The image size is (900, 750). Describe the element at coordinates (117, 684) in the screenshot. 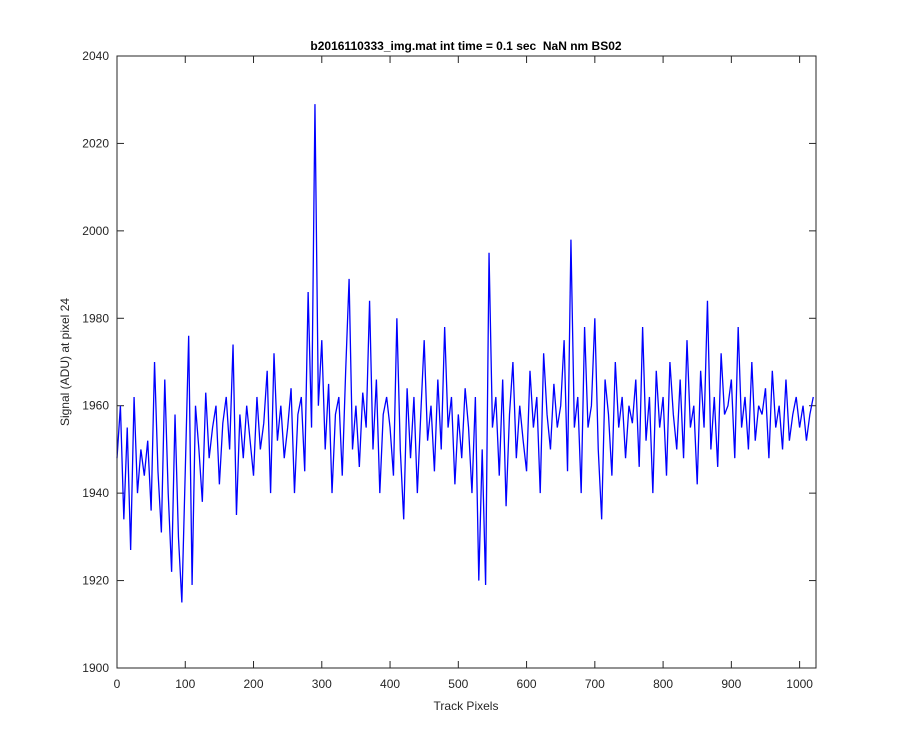

I see `x-tick-label: 0` at that location.